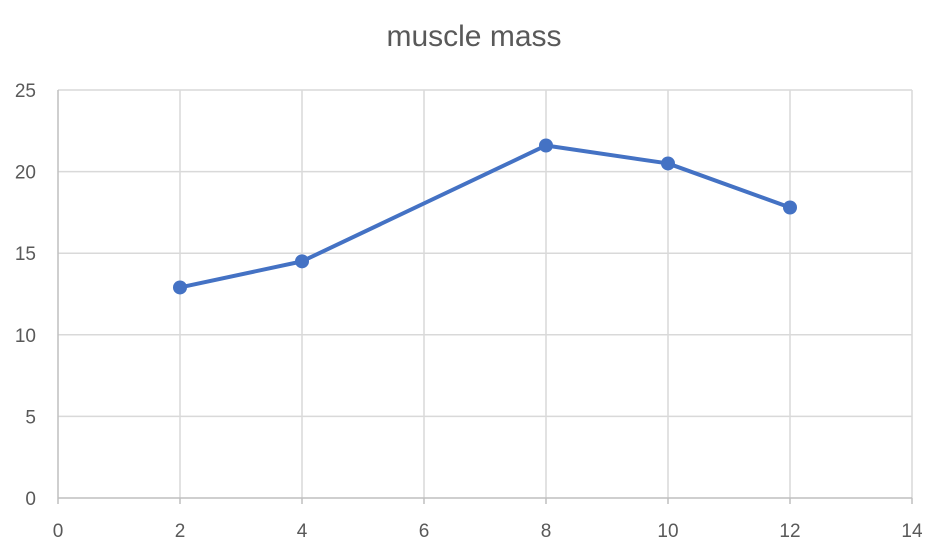  What do you see at coordinates (302, 531) in the screenshot?
I see `x-tick-label: 4` at bounding box center [302, 531].